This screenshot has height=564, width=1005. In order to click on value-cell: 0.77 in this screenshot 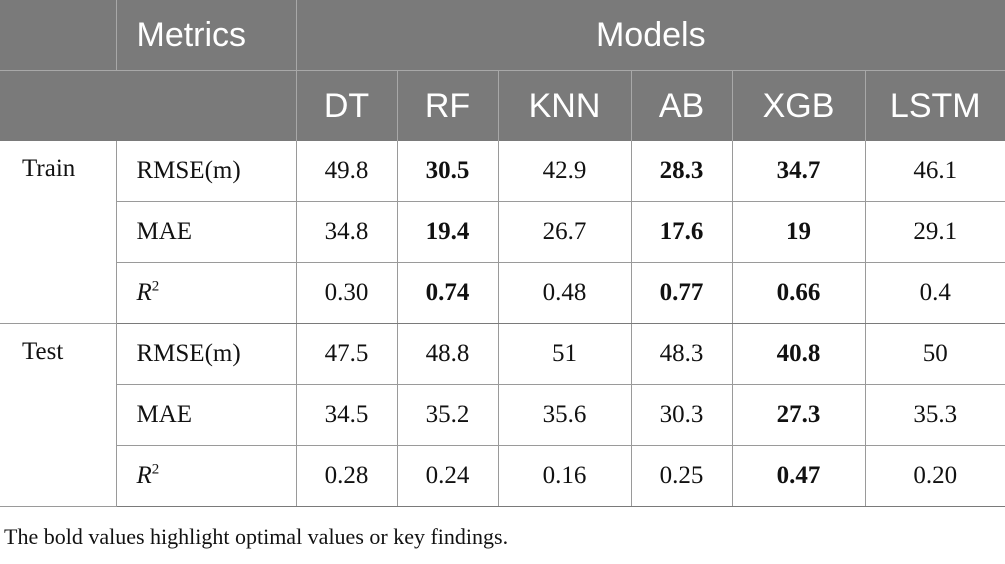, I will do `click(681, 293)`.